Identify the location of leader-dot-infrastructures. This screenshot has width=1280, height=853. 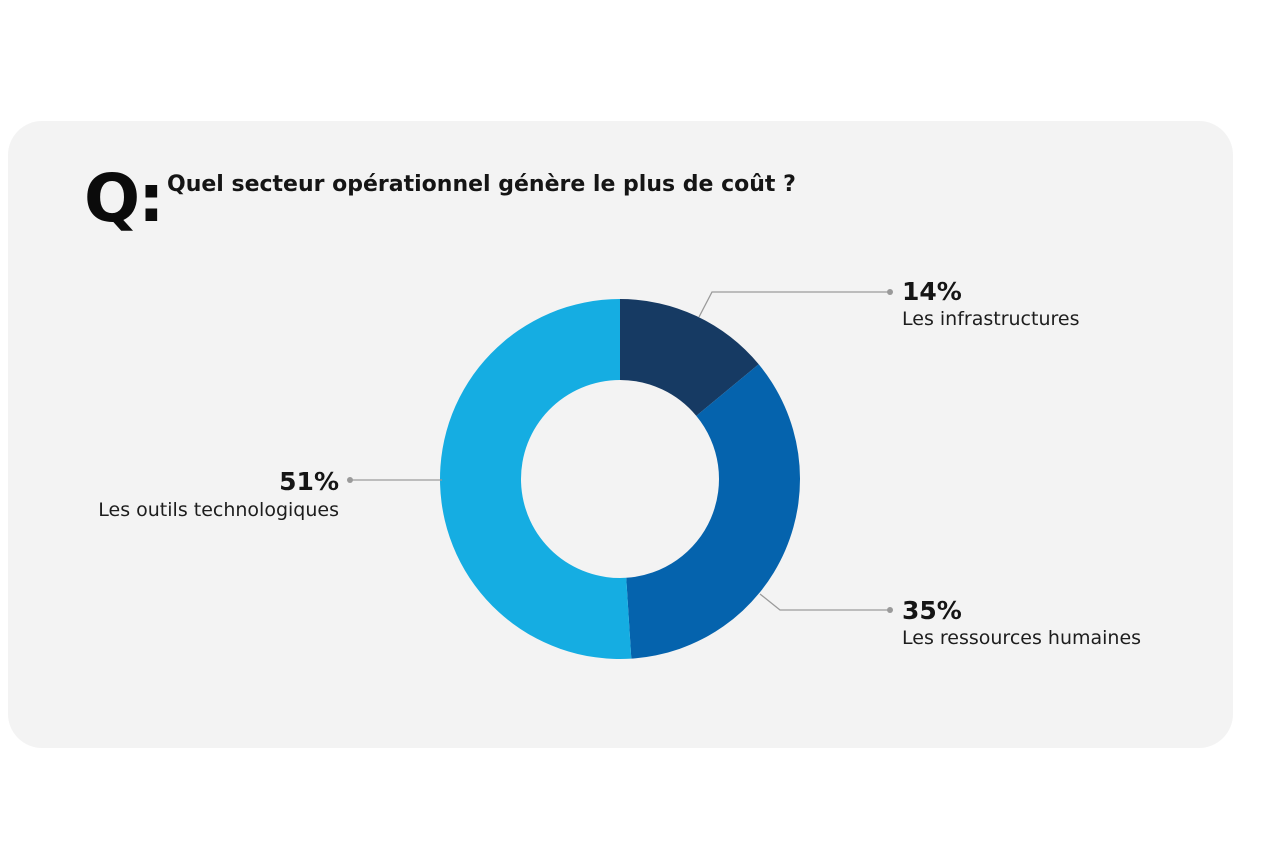
(890, 292).